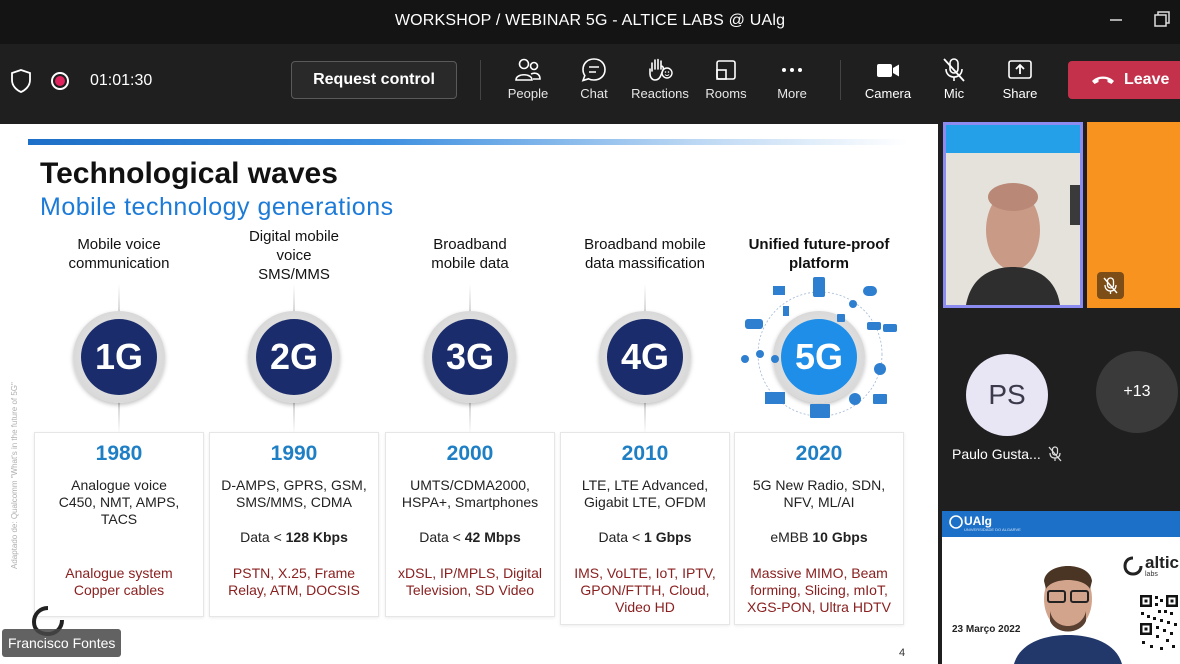  Describe the element at coordinates (1020, 82) in the screenshot. I see `share-button: Share` at that location.